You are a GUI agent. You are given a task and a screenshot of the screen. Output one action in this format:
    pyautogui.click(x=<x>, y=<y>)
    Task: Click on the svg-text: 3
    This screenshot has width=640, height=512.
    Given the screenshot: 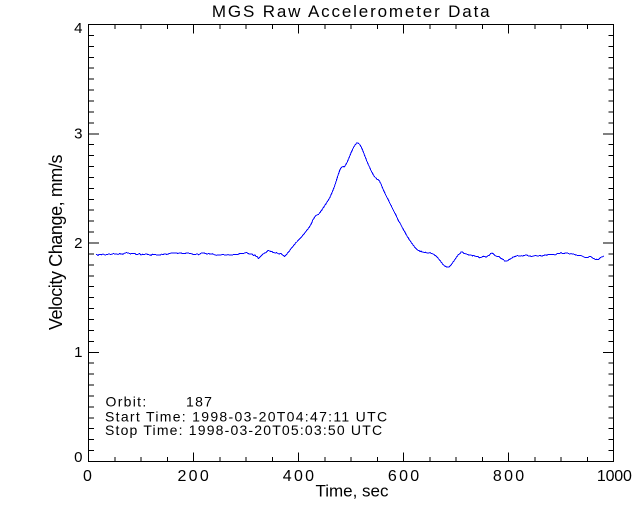 What is the action you would take?
    pyautogui.click(x=78, y=134)
    